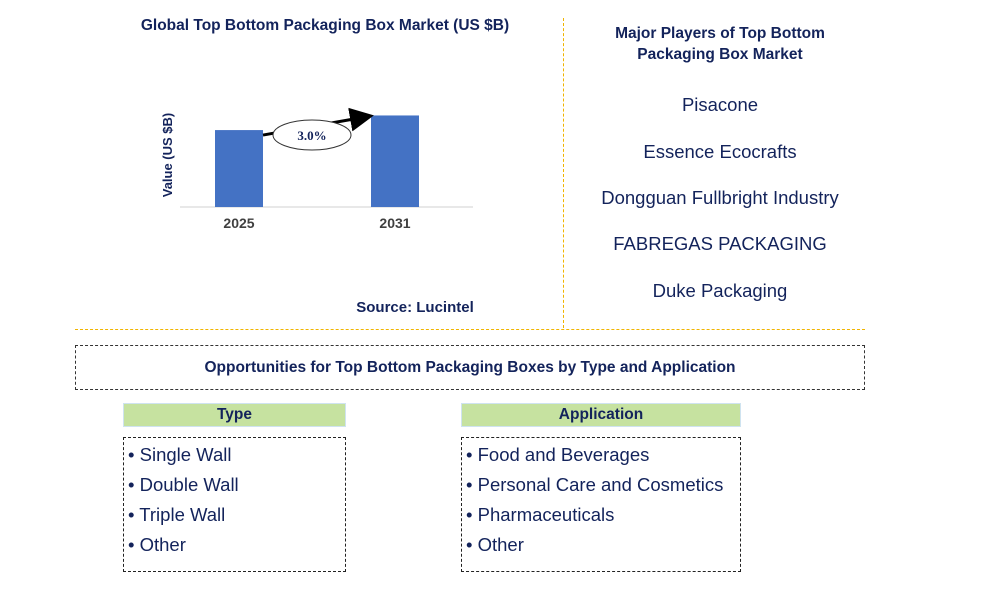 The height and width of the screenshot is (592, 993). Describe the element at coordinates (720, 243) in the screenshot. I see `player-item: FABREGAS PACKAGING` at that location.